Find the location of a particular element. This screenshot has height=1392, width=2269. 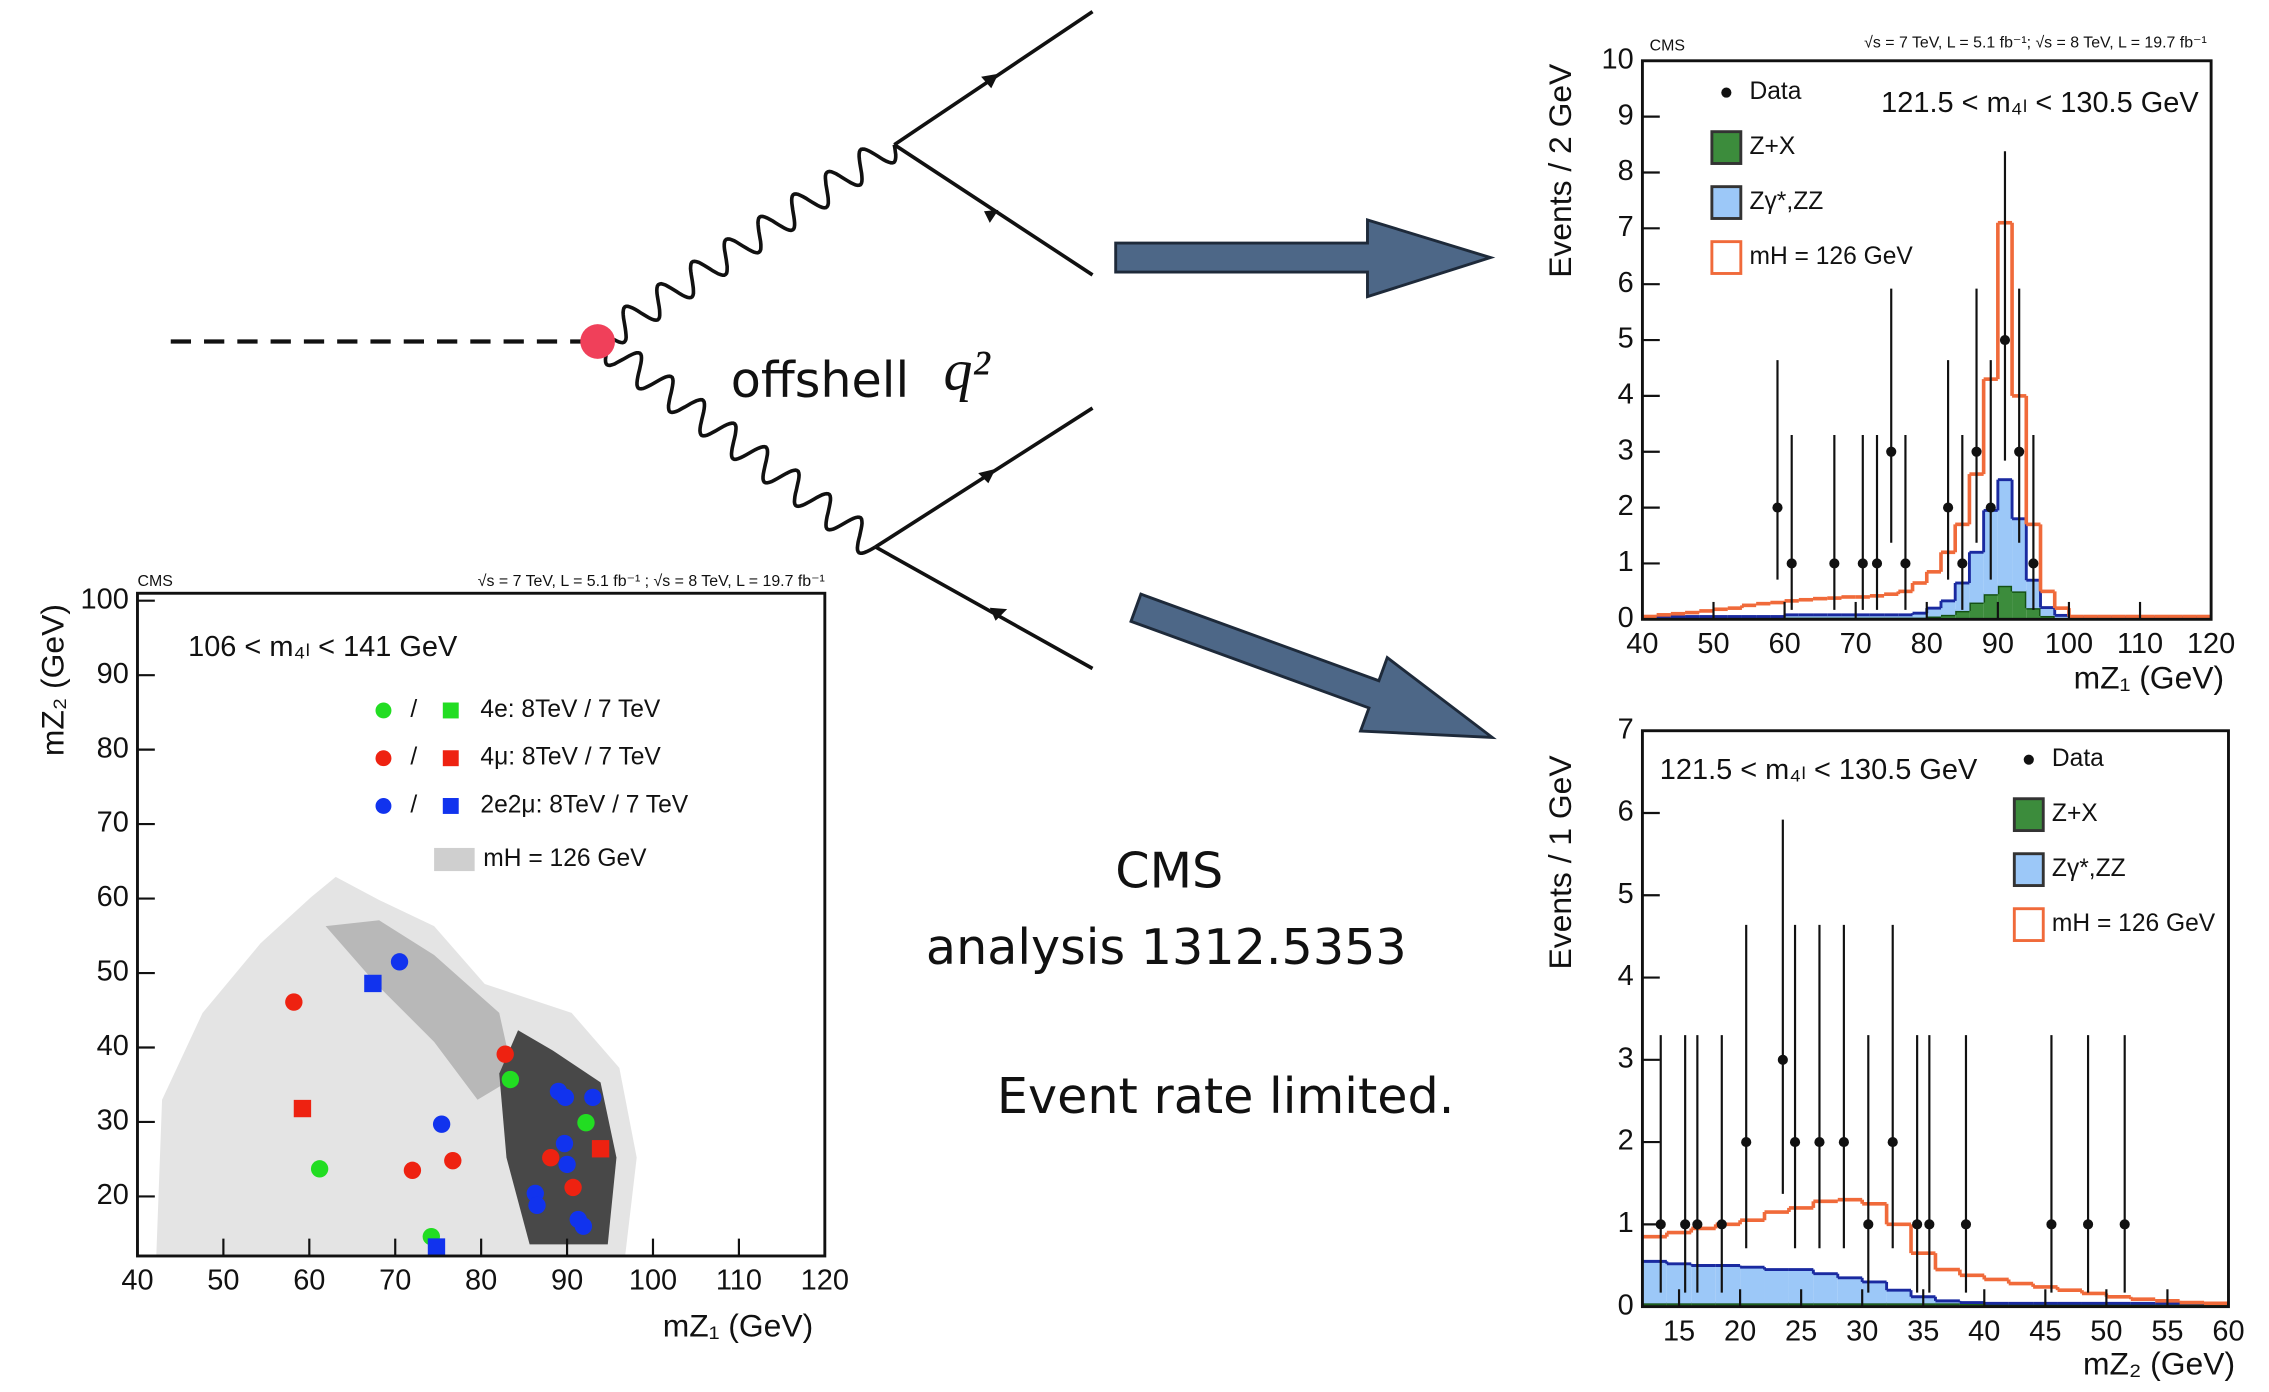

y-tick-label: 40 is located at coordinates (113, 1046).